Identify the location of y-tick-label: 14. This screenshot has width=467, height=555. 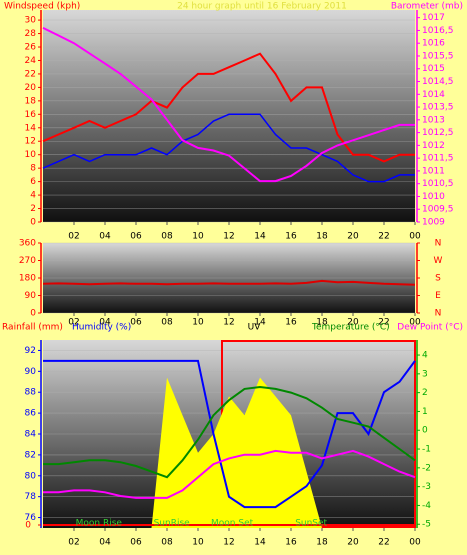
(31, 128).